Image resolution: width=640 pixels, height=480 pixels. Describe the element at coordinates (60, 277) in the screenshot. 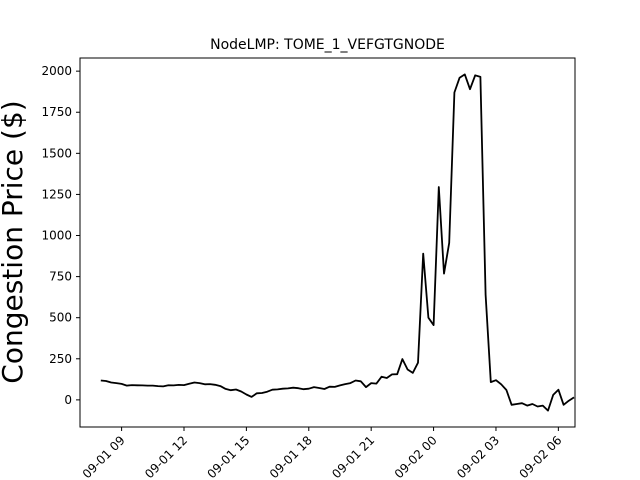

I see `y-tick-label-750: 750` at that location.